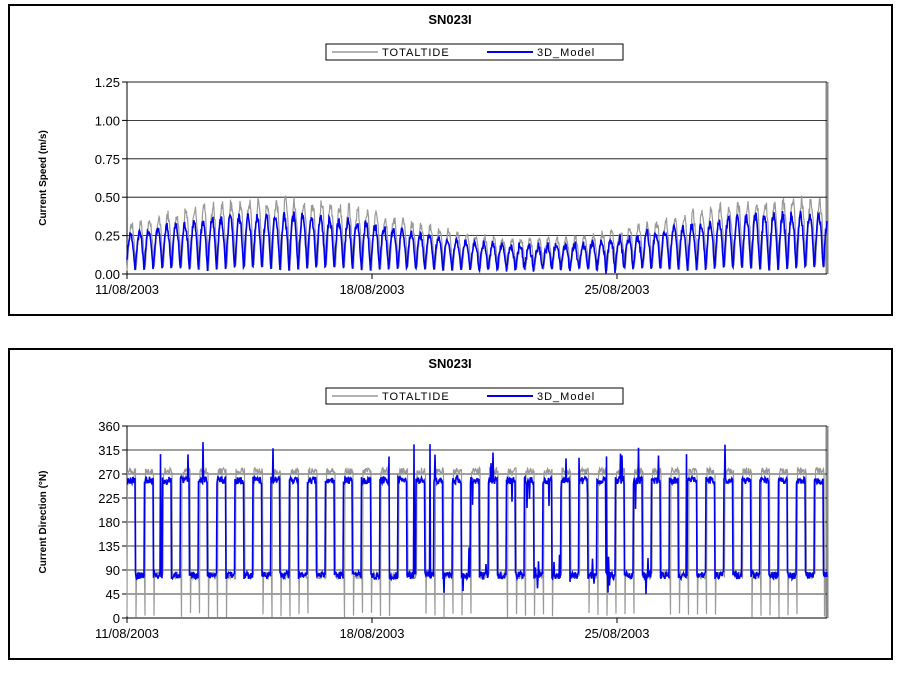 The width and height of the screenshot is (909, 673). I want to click on series-line-totaltide, so click(477, 233).